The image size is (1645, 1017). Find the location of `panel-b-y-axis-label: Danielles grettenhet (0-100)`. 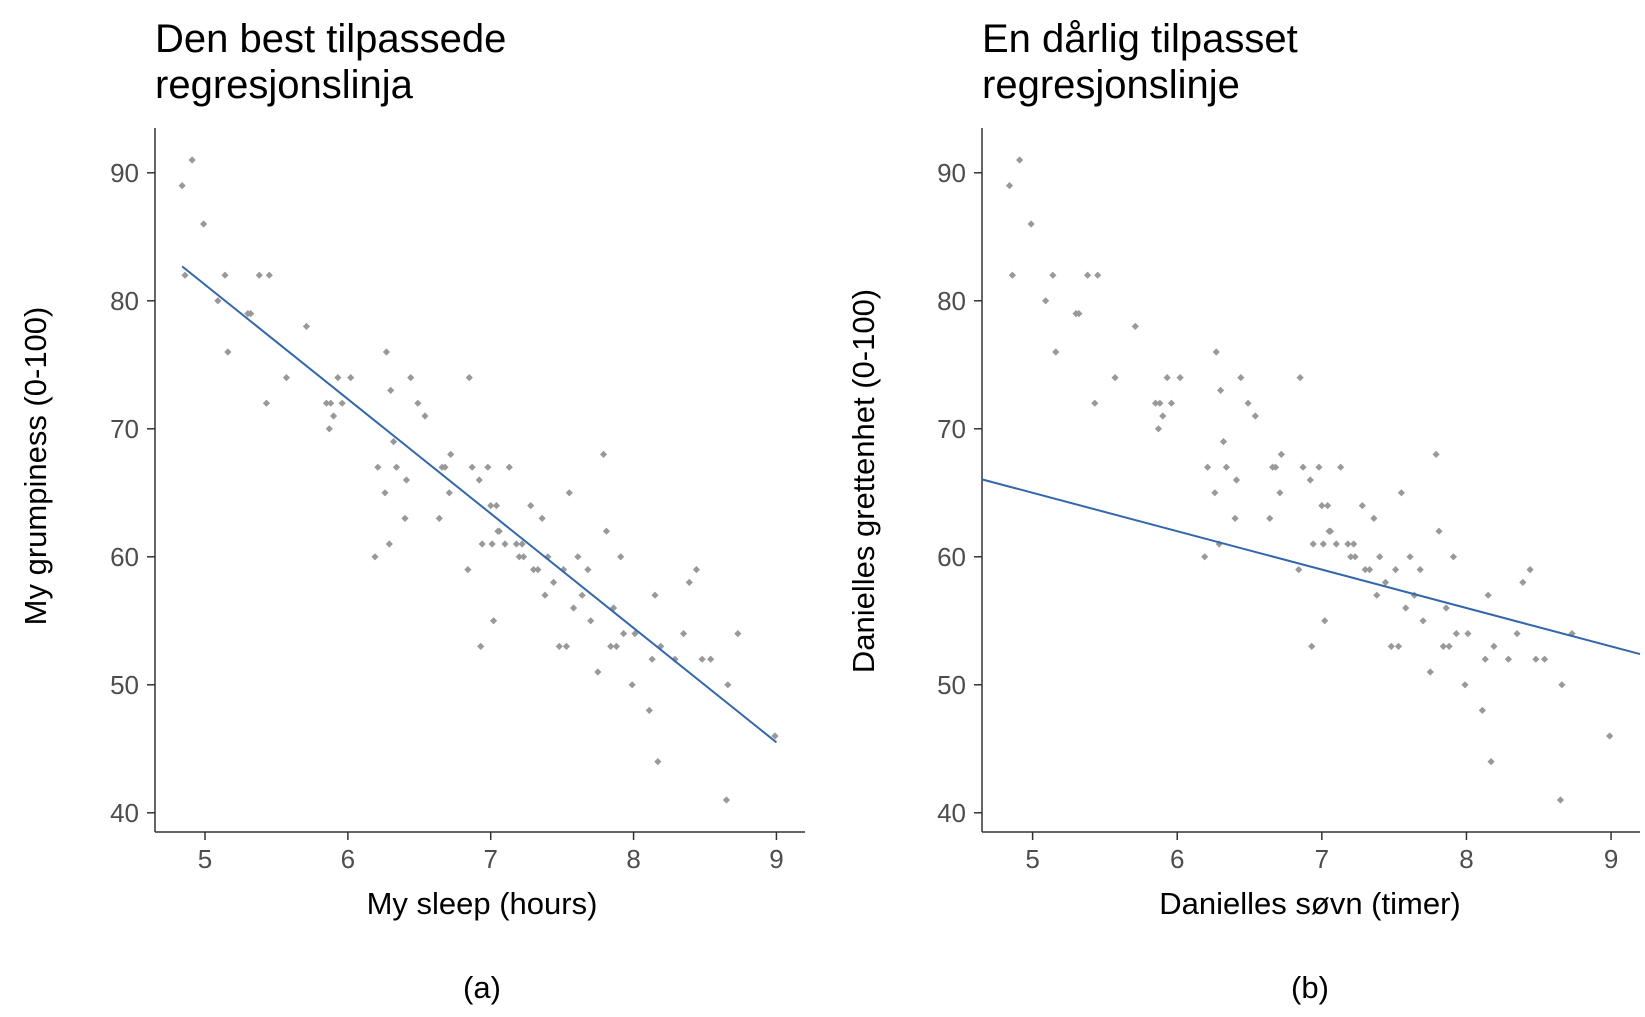

panel-b-y-axis-label: Danielles grettenhet (0-100) is located at coordinates (863, 481).